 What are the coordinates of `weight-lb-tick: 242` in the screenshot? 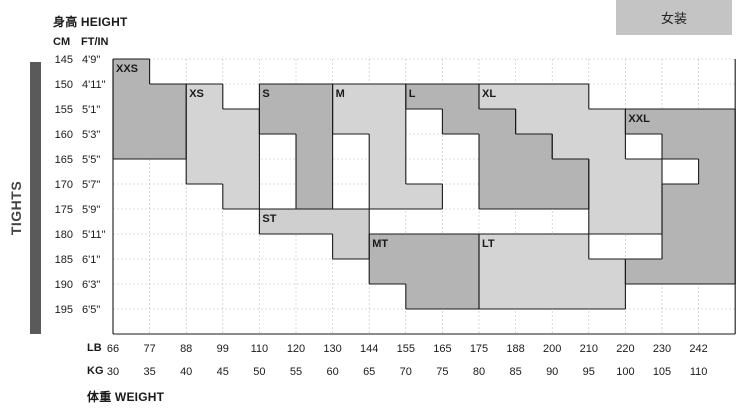 It's located at (698, 349).